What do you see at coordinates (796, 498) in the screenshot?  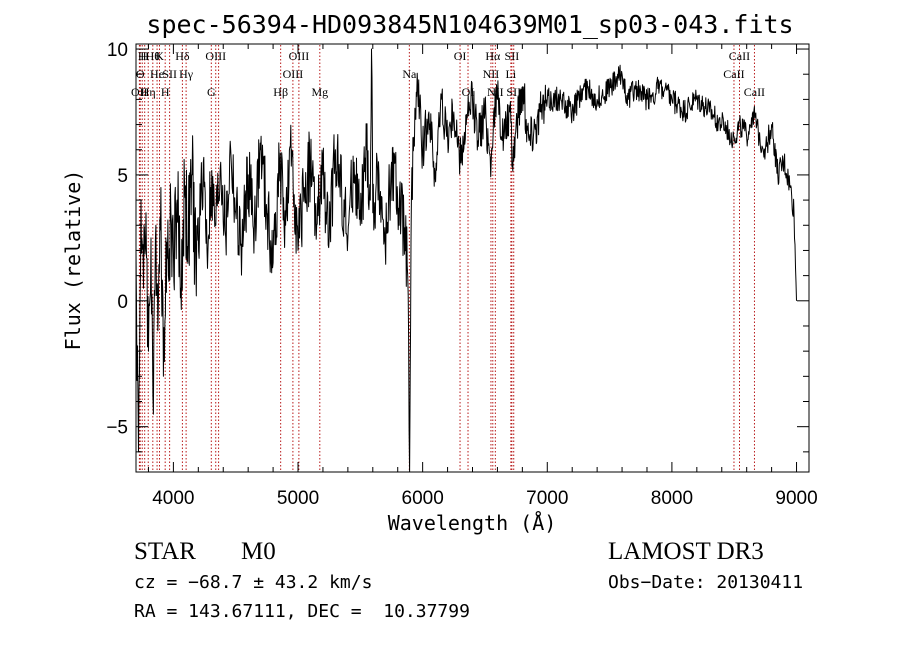 I see `x-tick-label-5: 9000` at bounding box center [796, 498].